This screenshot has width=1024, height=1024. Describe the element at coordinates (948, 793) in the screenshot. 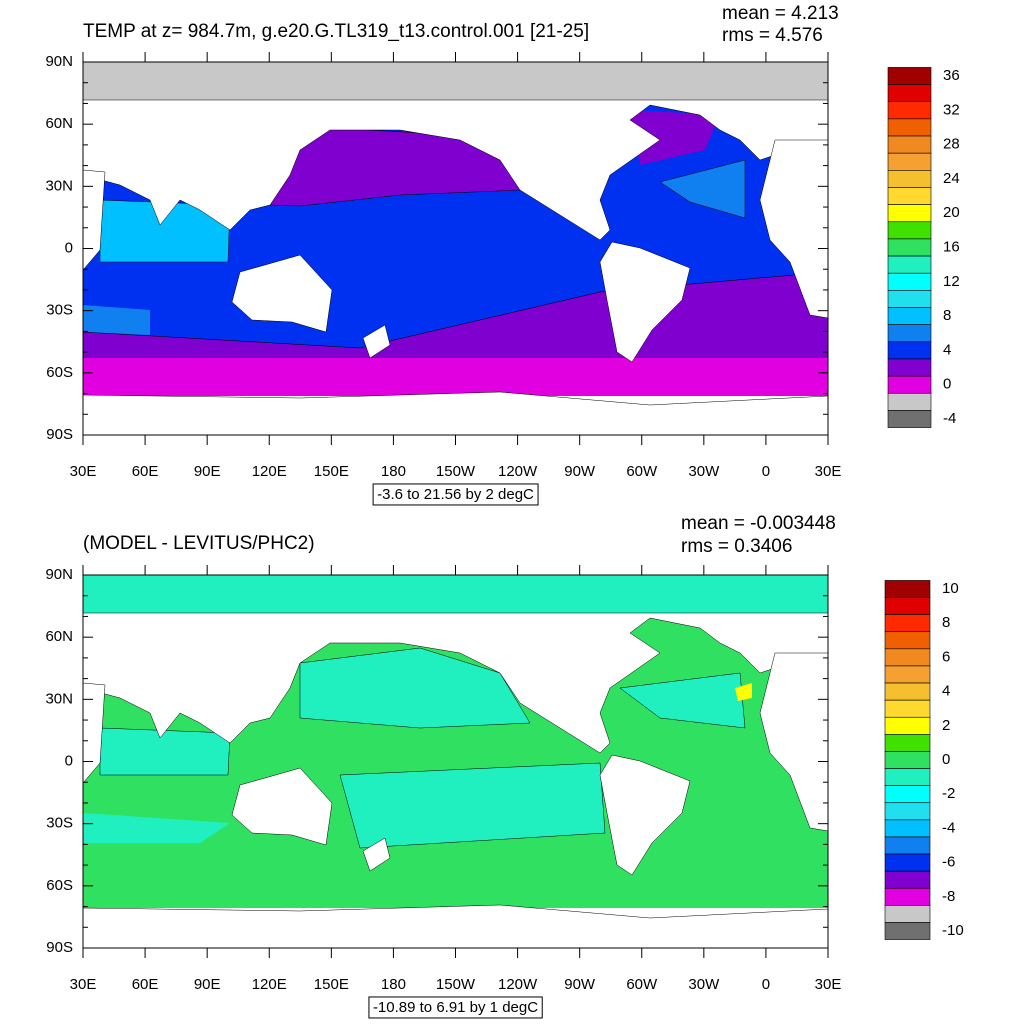

I see `colorbar-label: -2` at that location.